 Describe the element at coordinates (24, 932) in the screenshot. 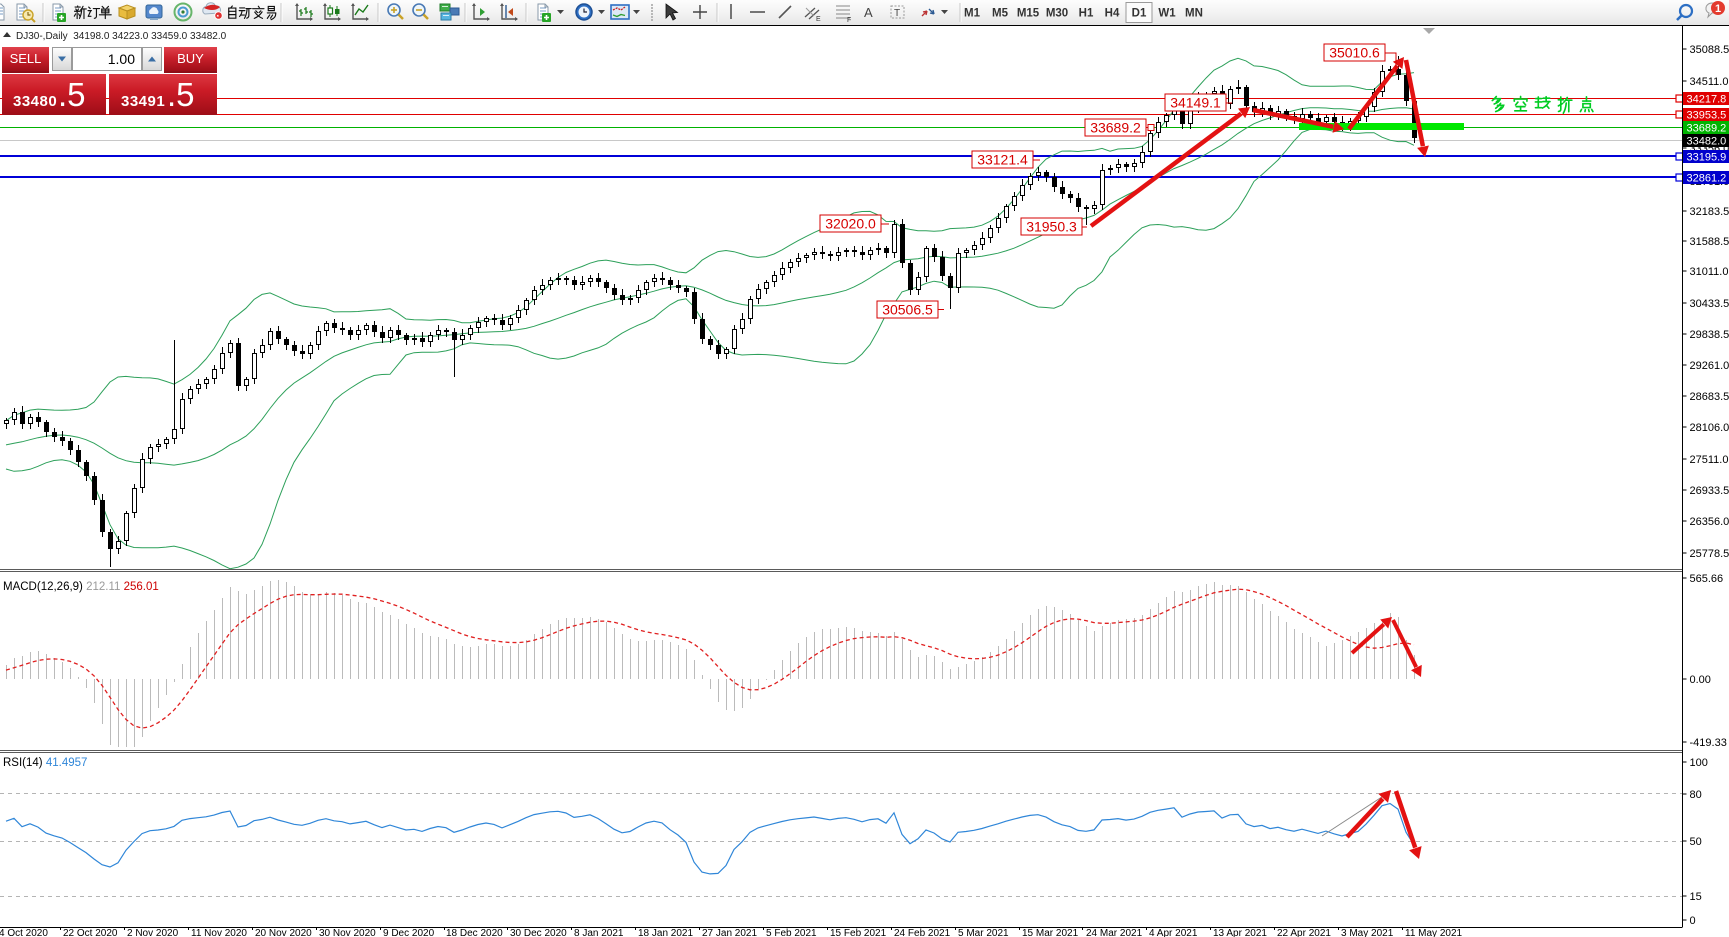

I see `svg-text: 4 Oct 2020` at that location.